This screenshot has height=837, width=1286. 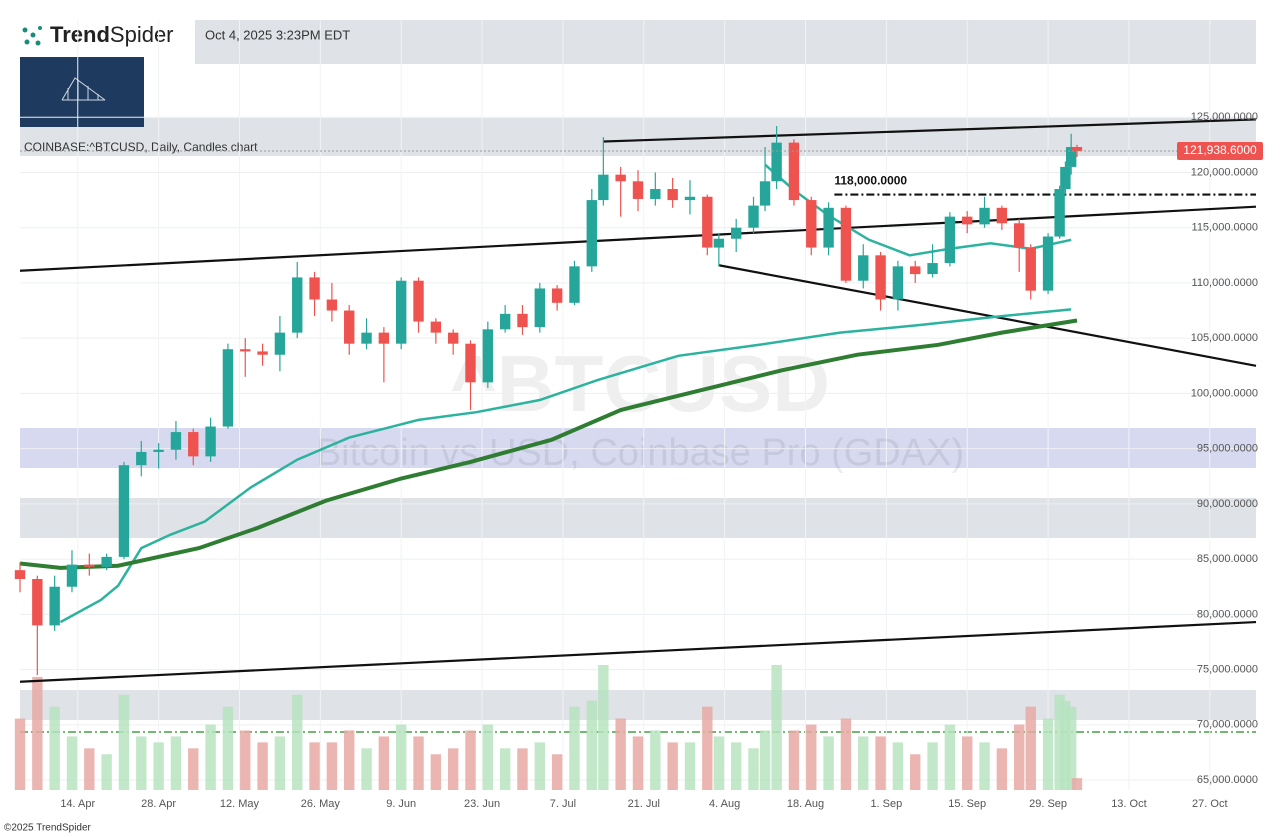 I want to click on y-tick-label: 95,000.0000, so click(x=1227, y=449).